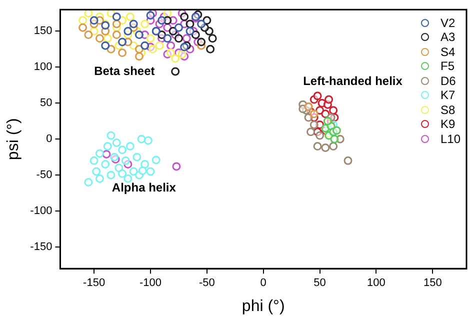 The image size is (472, 320). What do you see at coordinates (447, 66) in the screenshot?
I see `legend-label: F5` at bounding box center [447, 66].